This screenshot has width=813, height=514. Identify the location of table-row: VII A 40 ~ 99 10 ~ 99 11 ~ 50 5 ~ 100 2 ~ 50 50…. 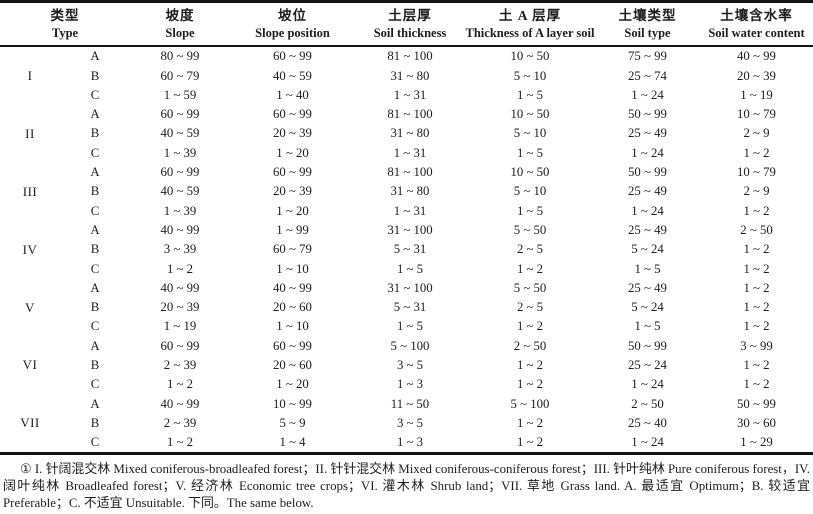
(406, 412).